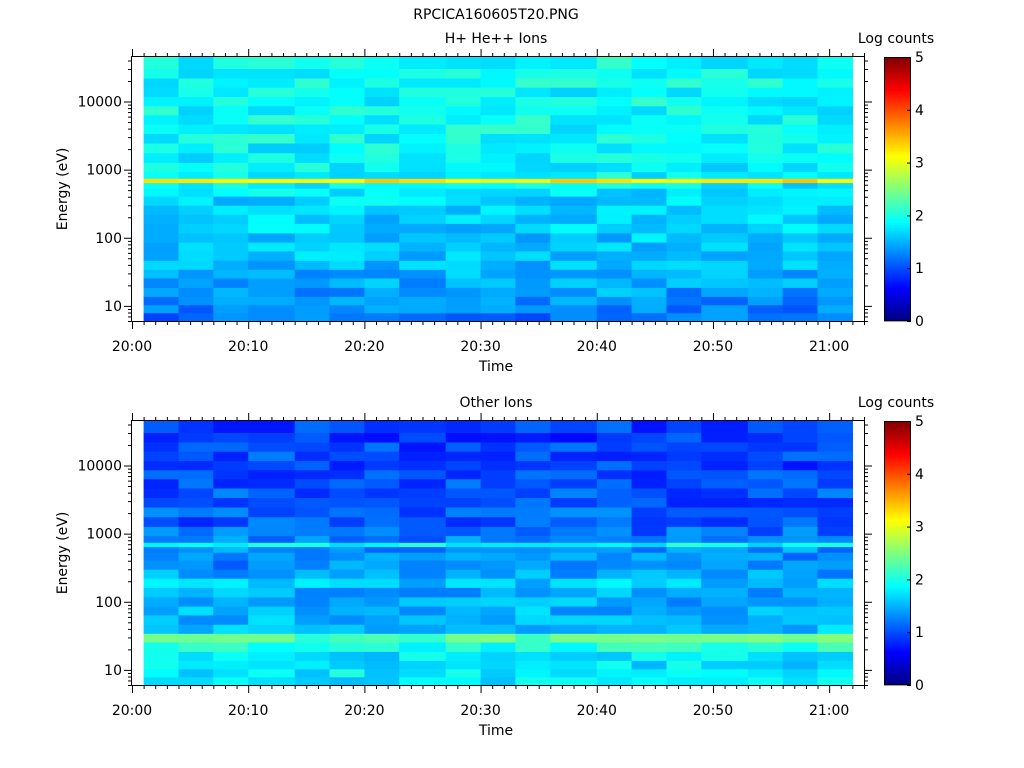  Describe the element at coordinates (480, 711) in the screenshot. I see `x-tick-label: 20:30` at that location.